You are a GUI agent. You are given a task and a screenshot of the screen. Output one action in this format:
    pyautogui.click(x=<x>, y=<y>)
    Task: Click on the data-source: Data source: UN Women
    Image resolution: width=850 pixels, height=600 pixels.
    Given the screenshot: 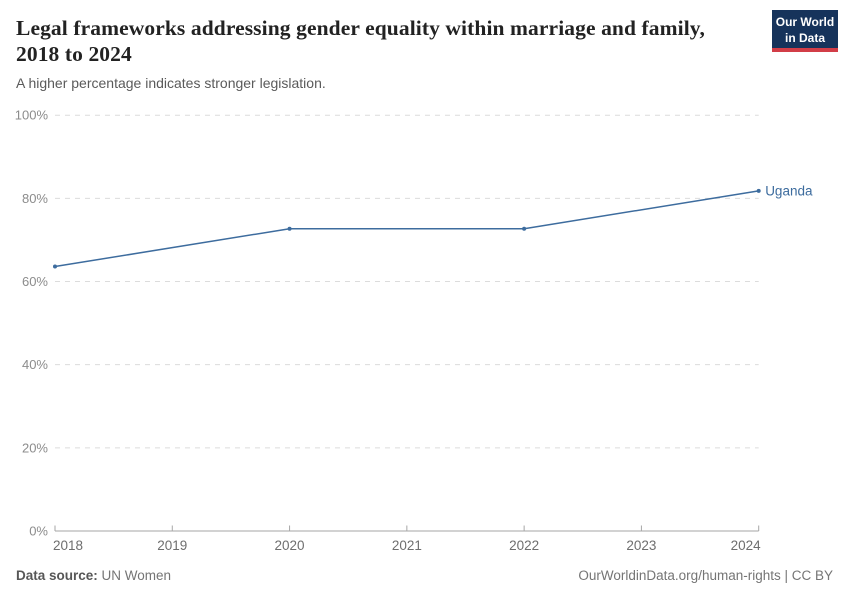 What is the action you would take?
    pyautogui.click(x=93, y=575)
    